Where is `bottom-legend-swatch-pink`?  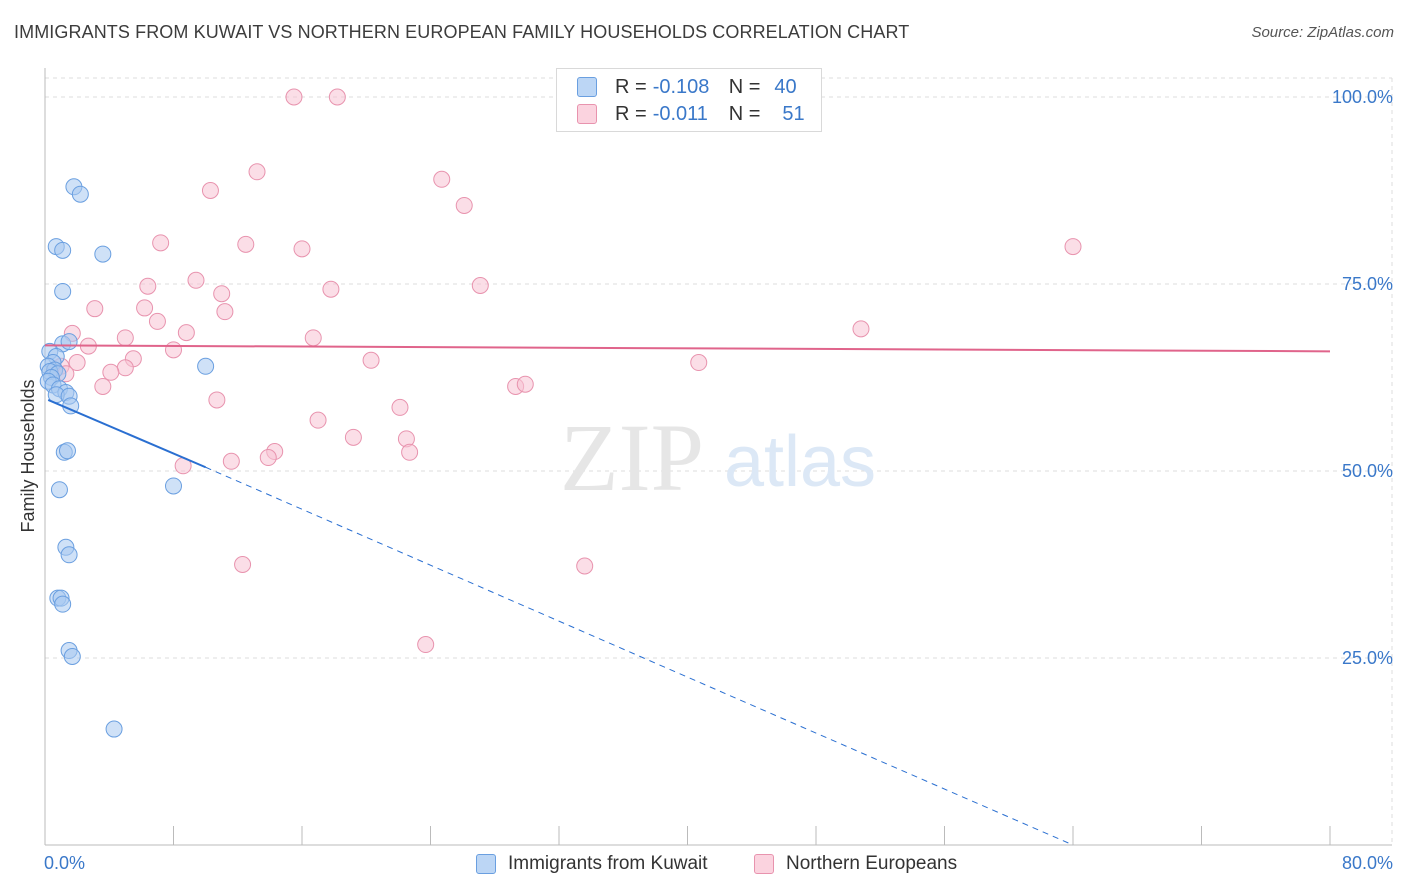
bottom-legend-swatch-pink is located at coordinates (764, 864).